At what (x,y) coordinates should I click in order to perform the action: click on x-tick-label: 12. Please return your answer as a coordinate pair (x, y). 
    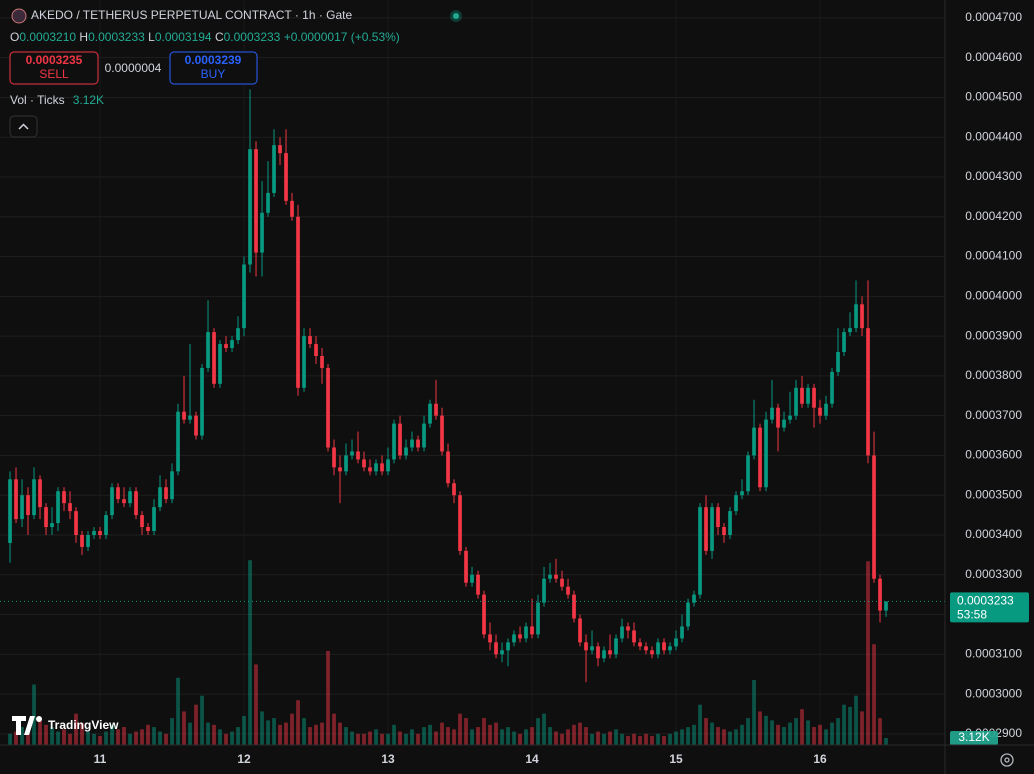
    Looking at the image, I should click on (244, 759).